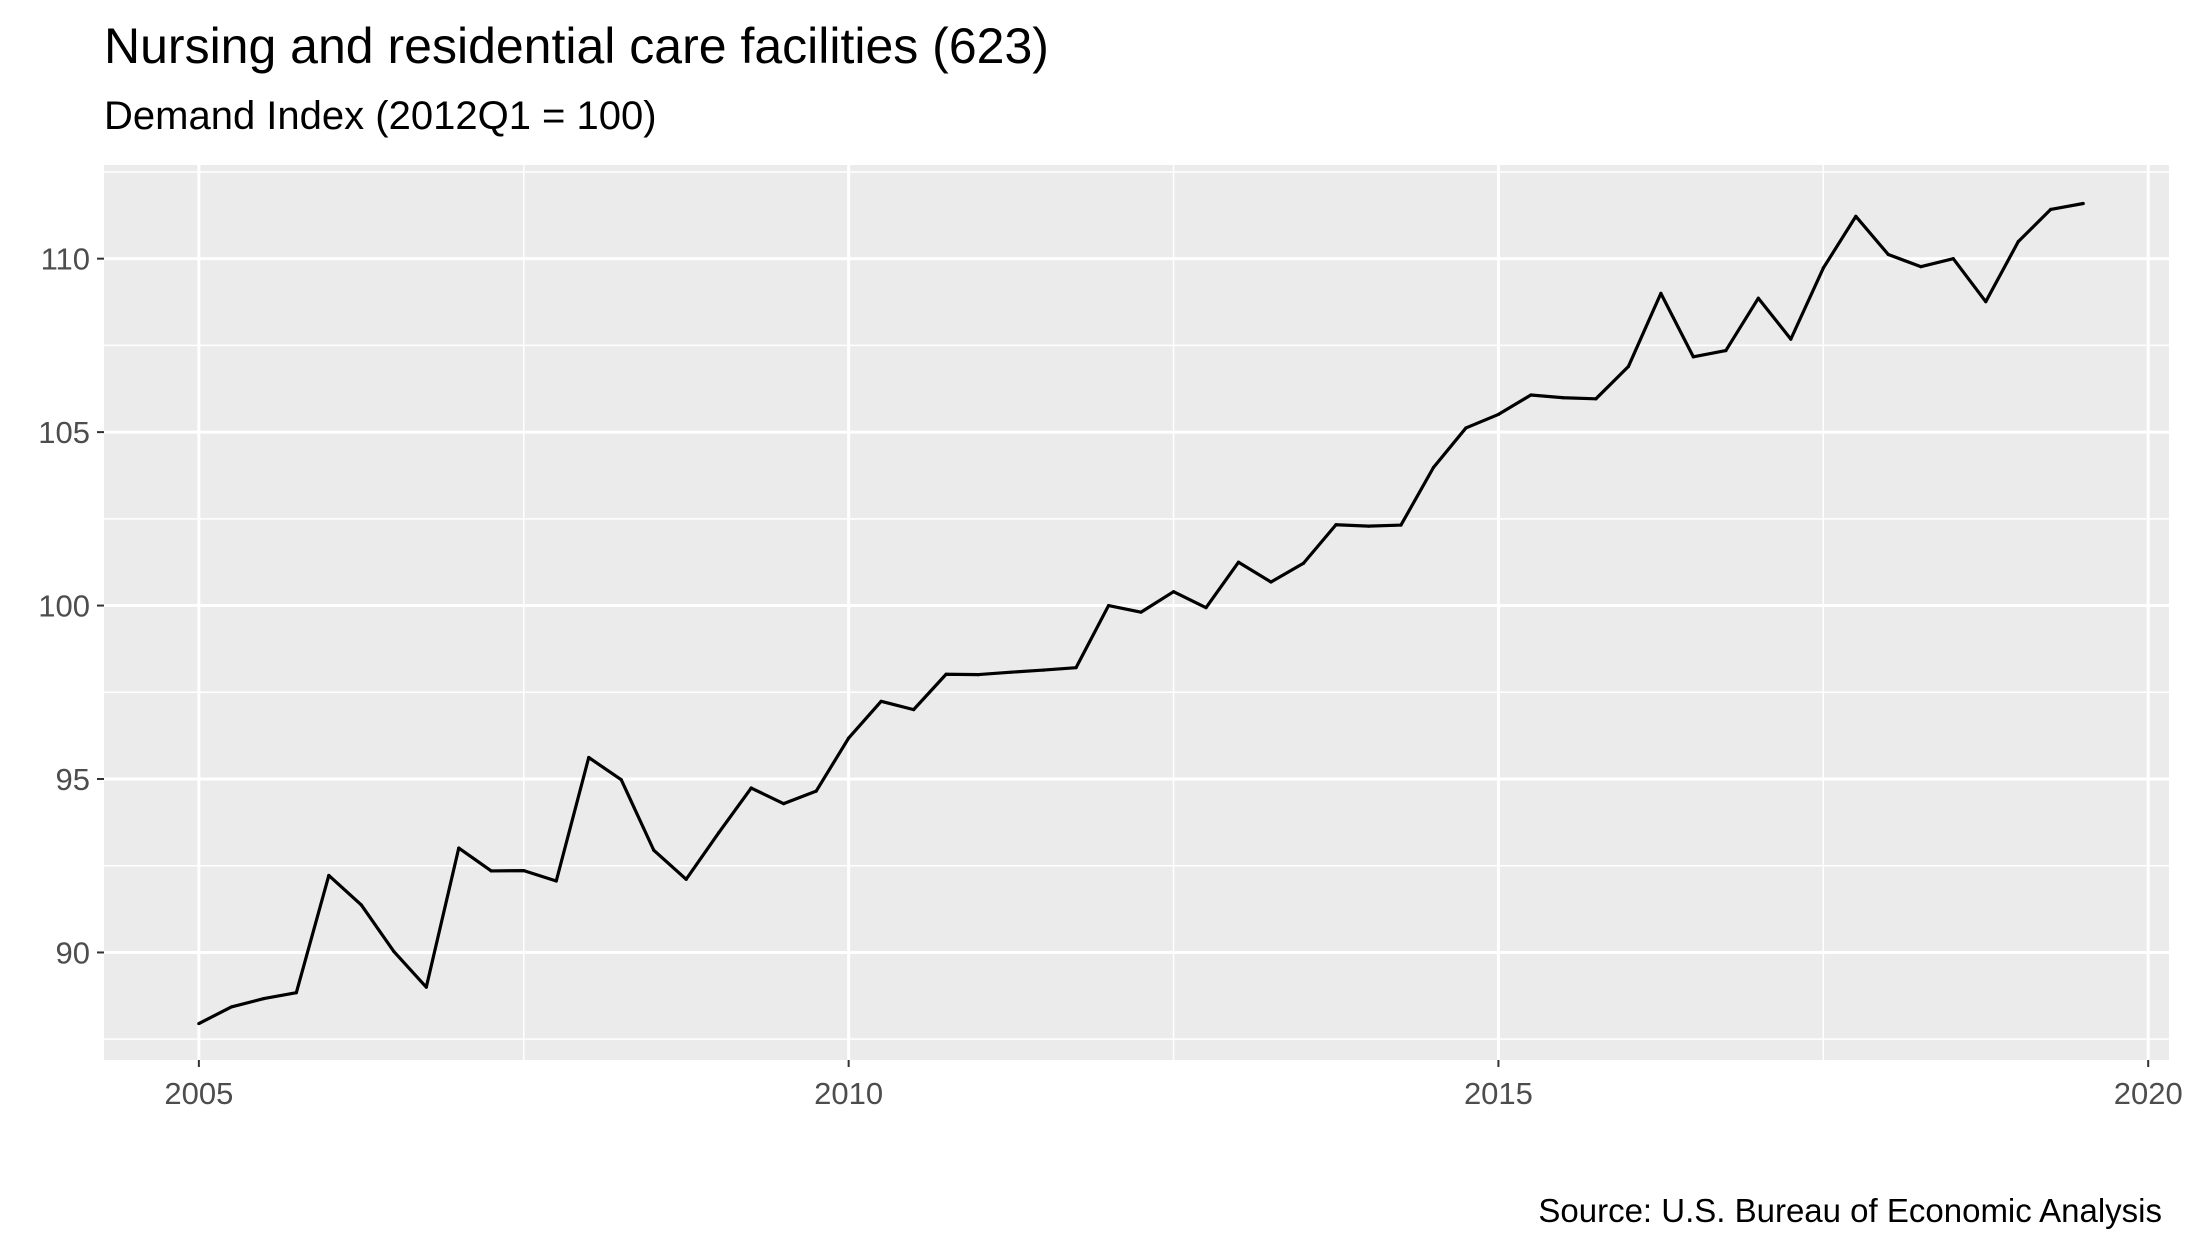  Describe the element at coordinates (1173, 1085) in the screenshot. I see `x-axis: 2005 2010 2015 2020` at that location.